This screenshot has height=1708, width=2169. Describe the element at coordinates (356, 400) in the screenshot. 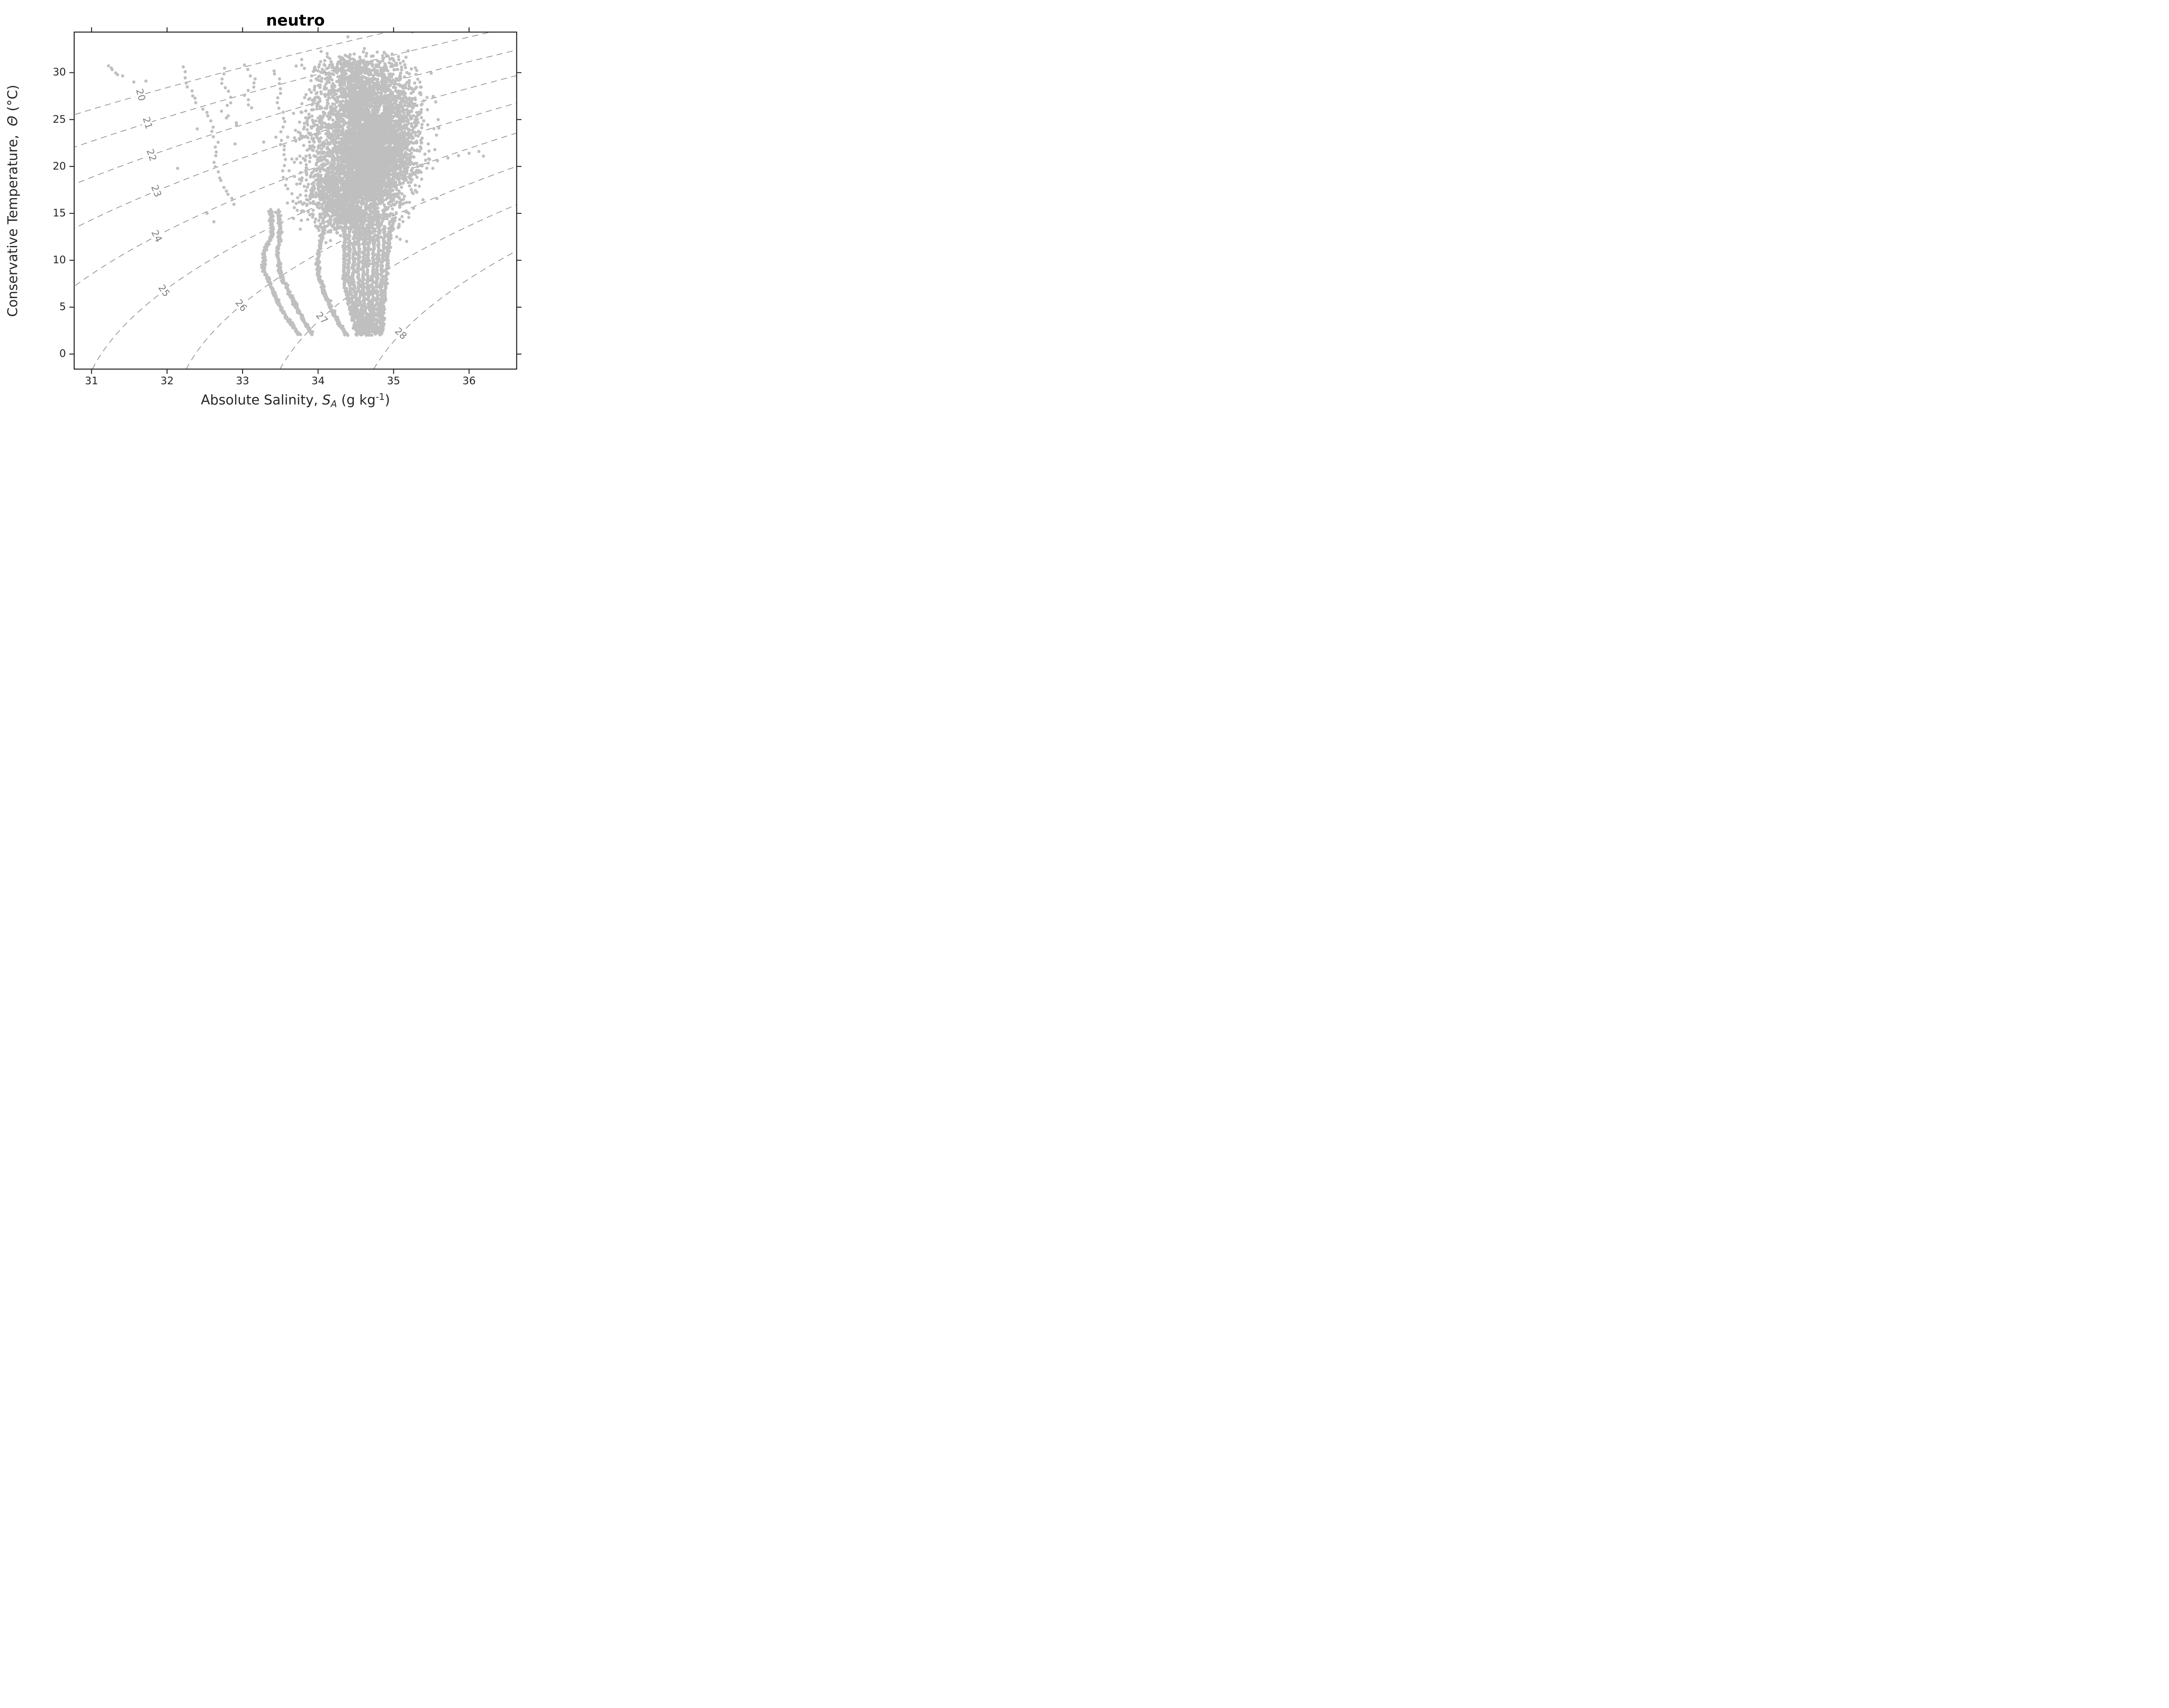

I see `x-label-unit-open: (g kg` at that location.